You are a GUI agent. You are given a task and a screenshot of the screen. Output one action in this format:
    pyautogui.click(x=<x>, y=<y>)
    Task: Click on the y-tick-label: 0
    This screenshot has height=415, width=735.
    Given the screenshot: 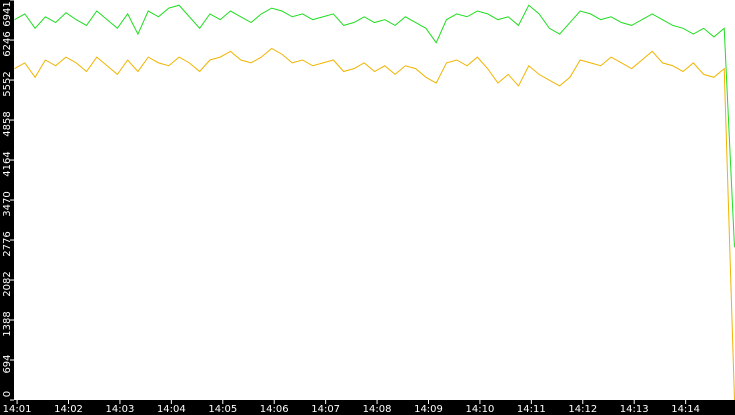 What is the action you would take?
    pyautogui.click(x=7, y=394)
    